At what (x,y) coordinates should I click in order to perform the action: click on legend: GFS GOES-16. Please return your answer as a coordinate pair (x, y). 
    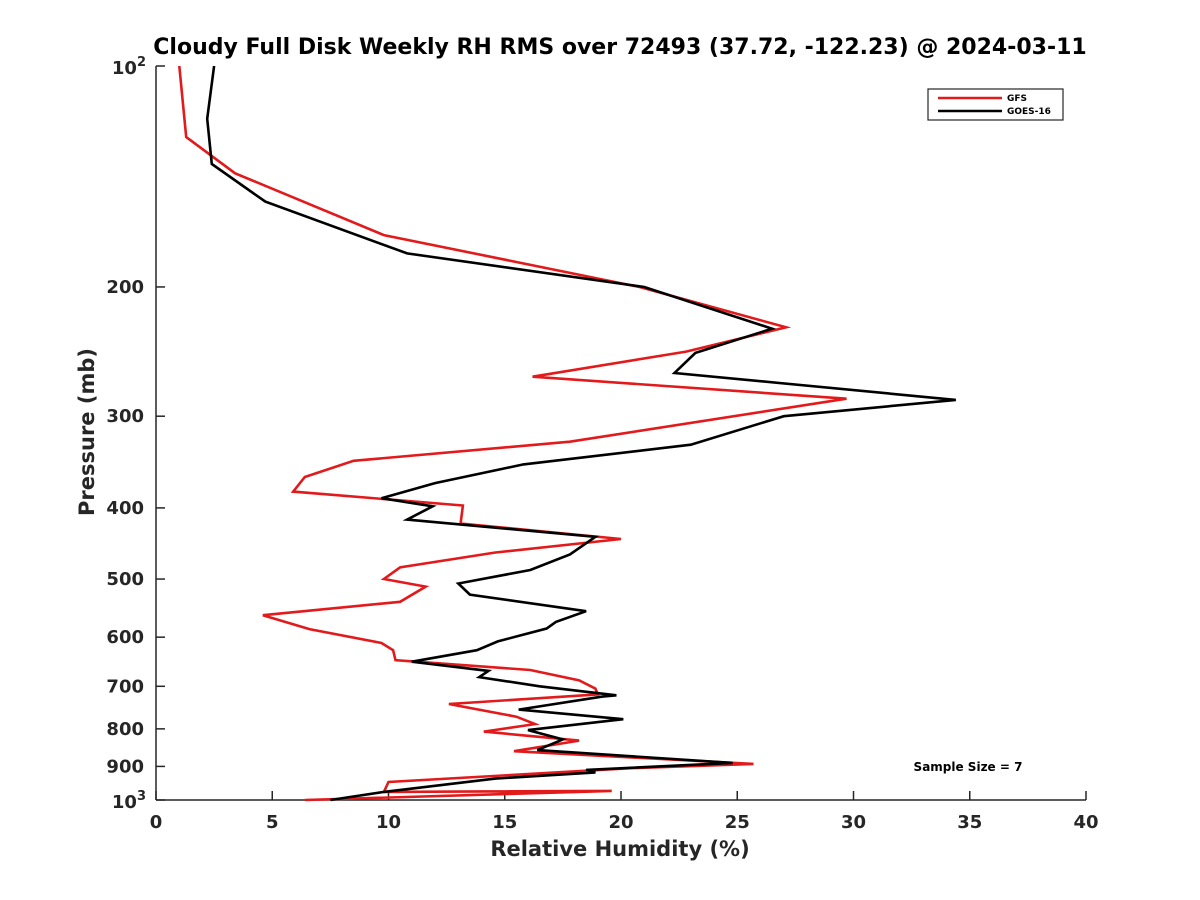
    Looking at the image, I should click on (995, 104).